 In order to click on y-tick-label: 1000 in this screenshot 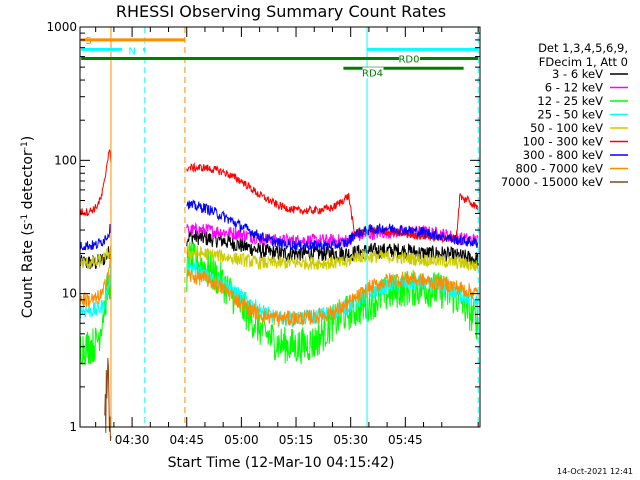, I will do `click(61, 27)`.